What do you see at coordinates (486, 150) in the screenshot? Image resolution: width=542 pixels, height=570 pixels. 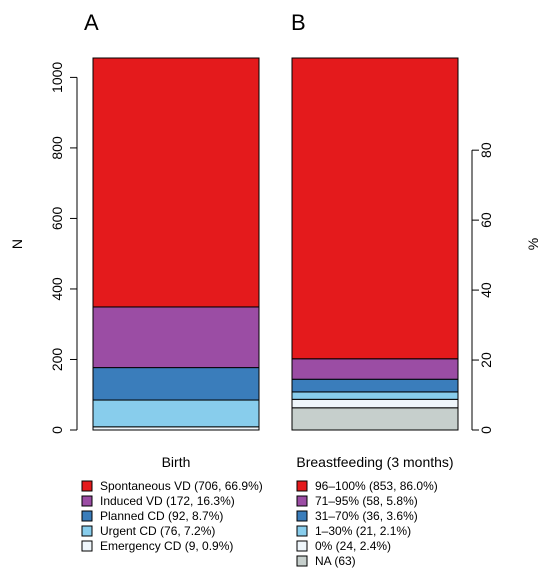 I see `right-axis-tick-label: 80` at bounding box center [486, 150].